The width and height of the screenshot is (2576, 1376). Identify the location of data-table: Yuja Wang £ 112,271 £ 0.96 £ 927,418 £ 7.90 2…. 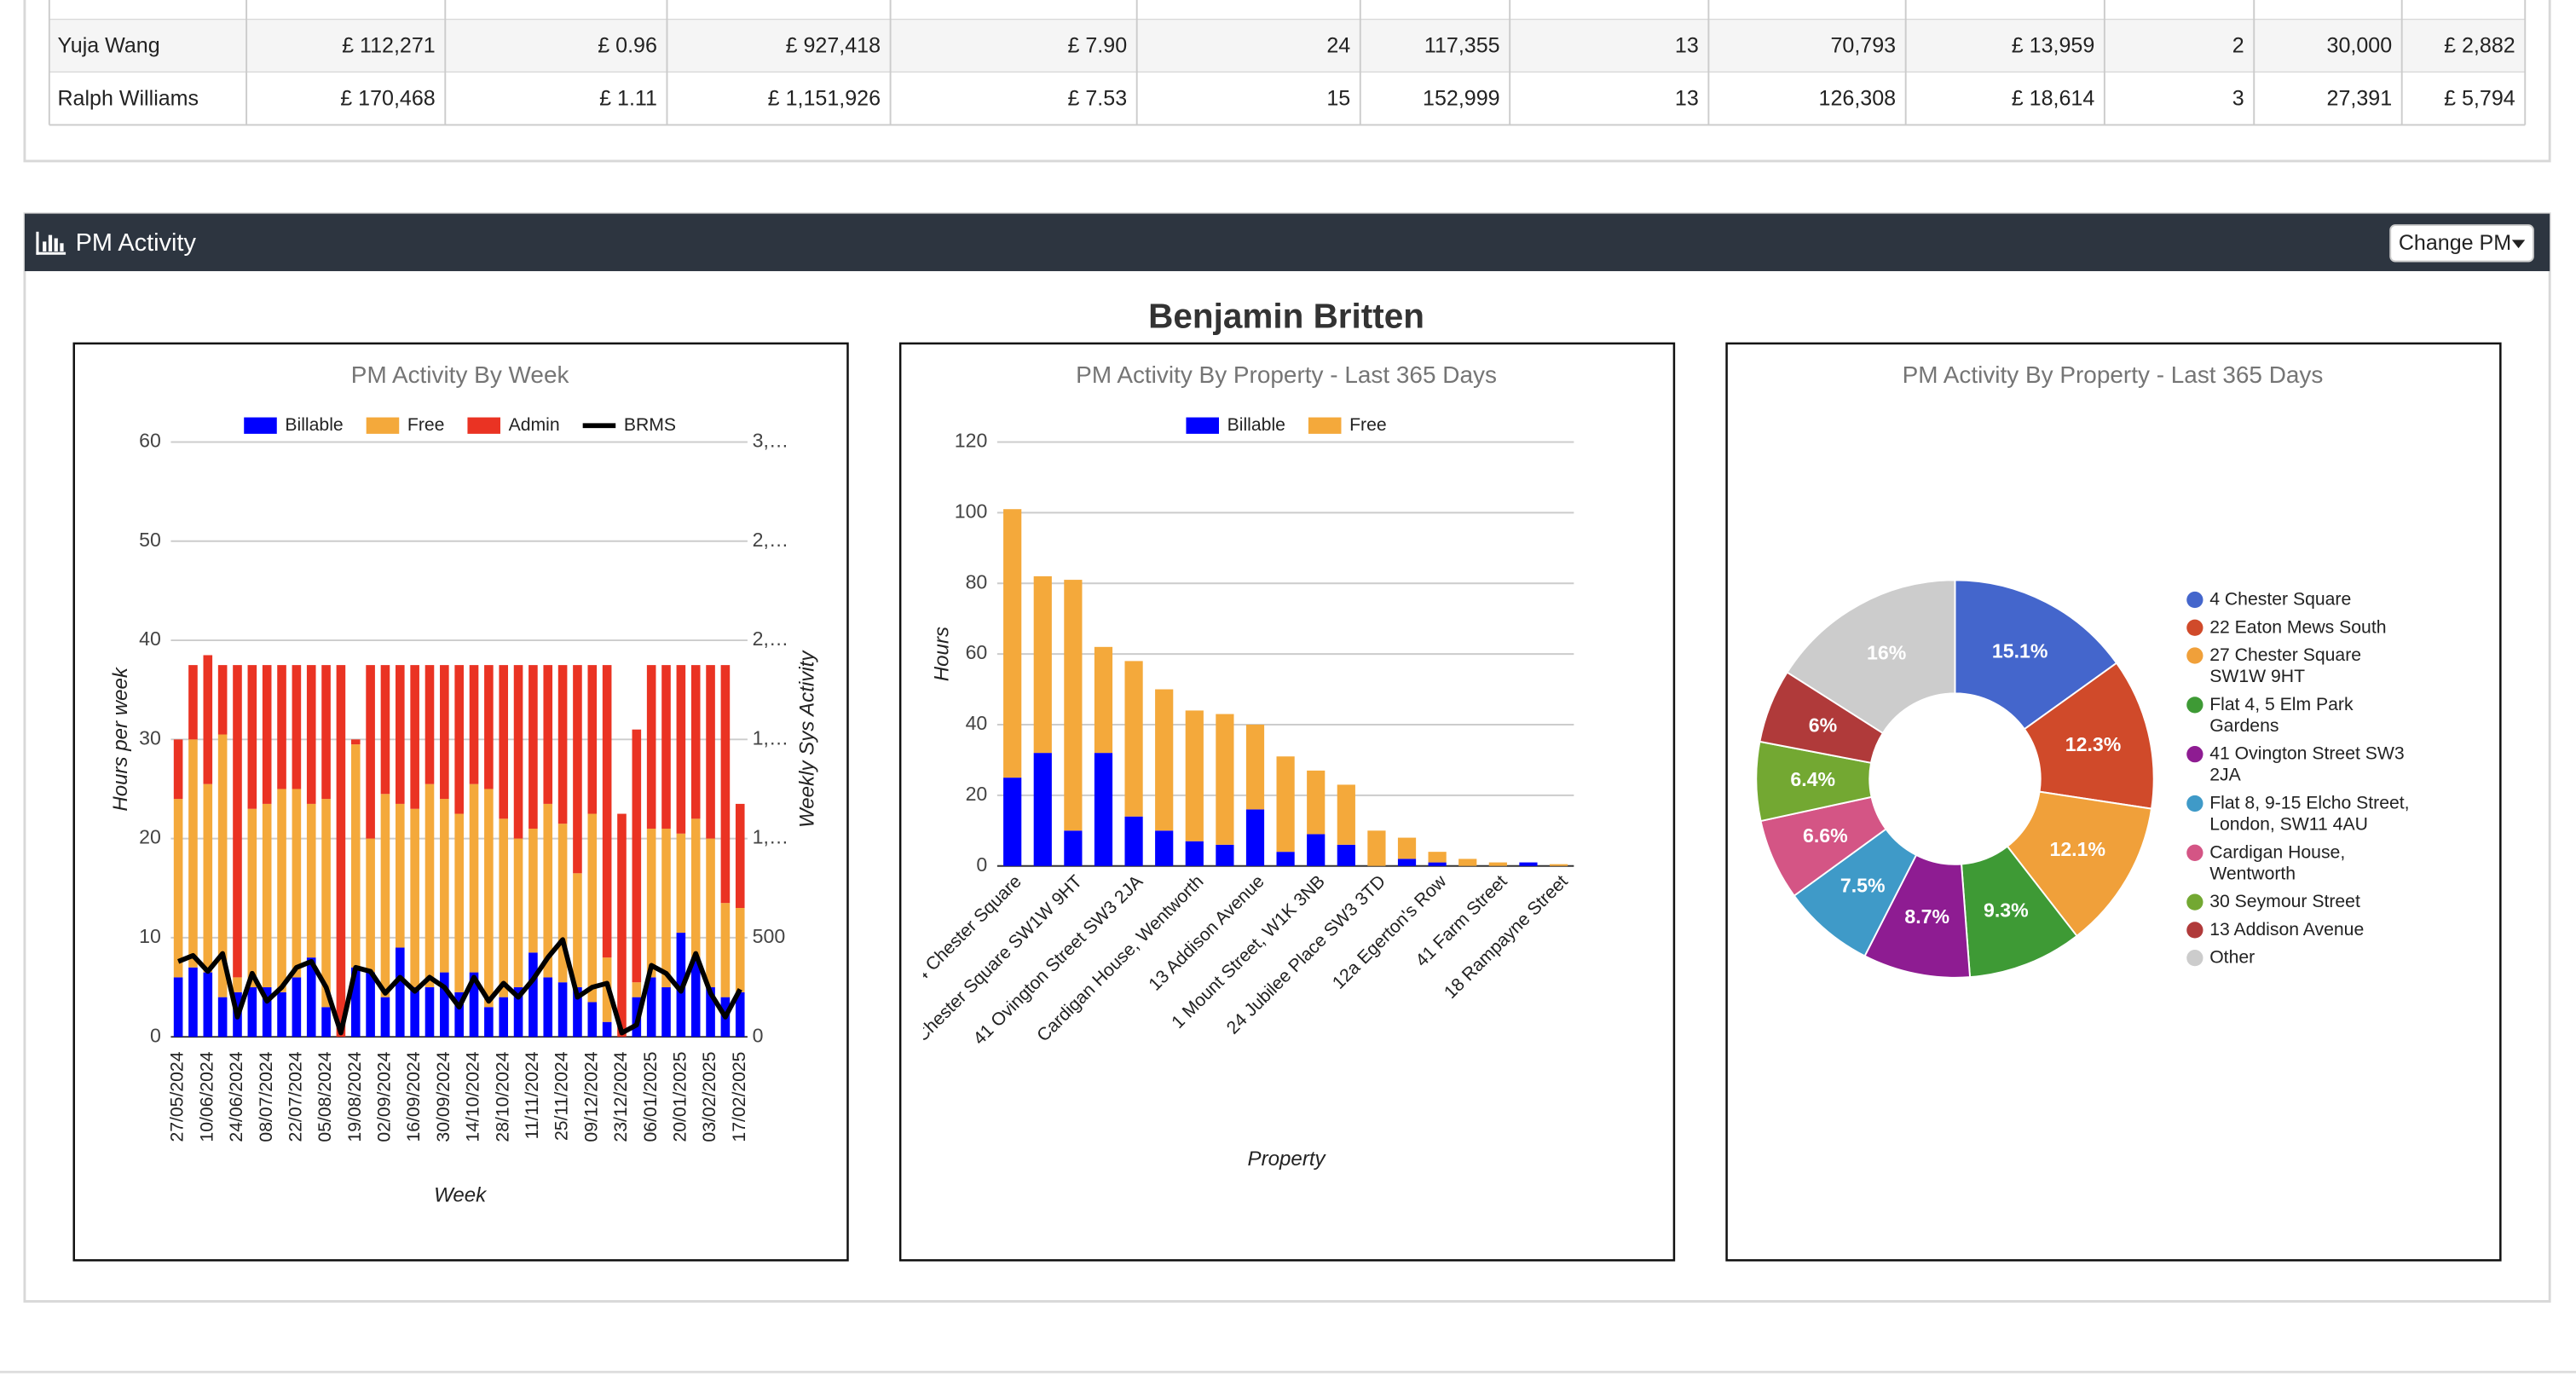
(1287, 63).